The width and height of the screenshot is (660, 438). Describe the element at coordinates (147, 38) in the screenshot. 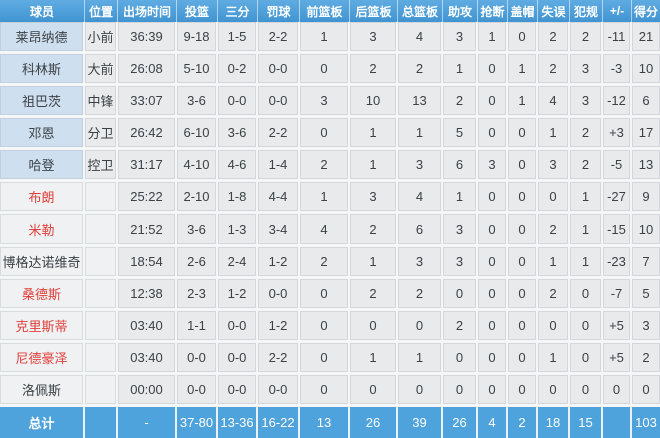

I see `stat-cell-minutes: 36:39` at that location.